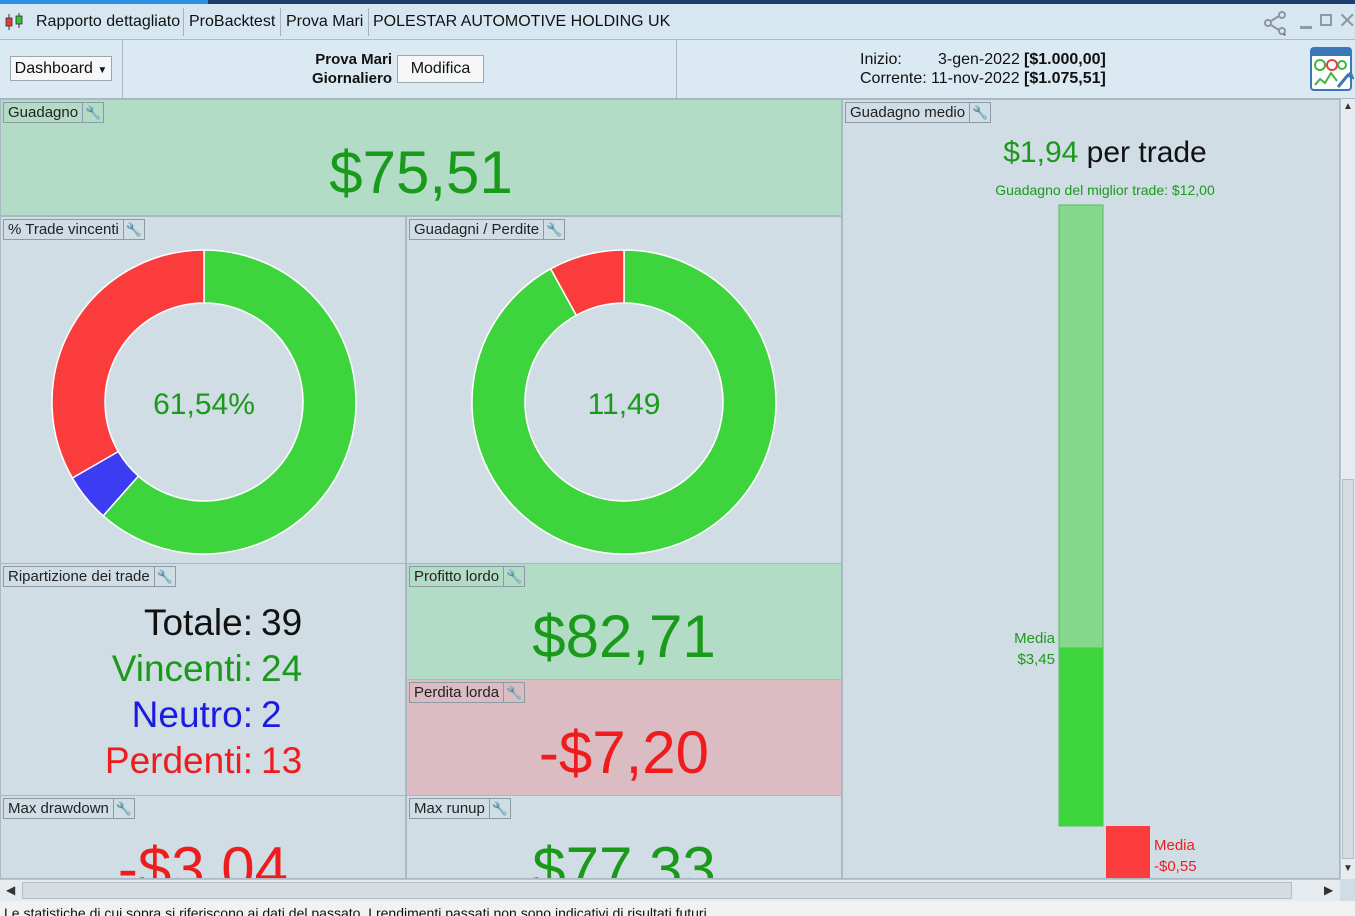 This screenshot has width=1355, height=916. What do you see at coordinates (908, 112) in the screenshot?
I see `average-gain-title: Guadagno medio` at bounding box center [908, 112].